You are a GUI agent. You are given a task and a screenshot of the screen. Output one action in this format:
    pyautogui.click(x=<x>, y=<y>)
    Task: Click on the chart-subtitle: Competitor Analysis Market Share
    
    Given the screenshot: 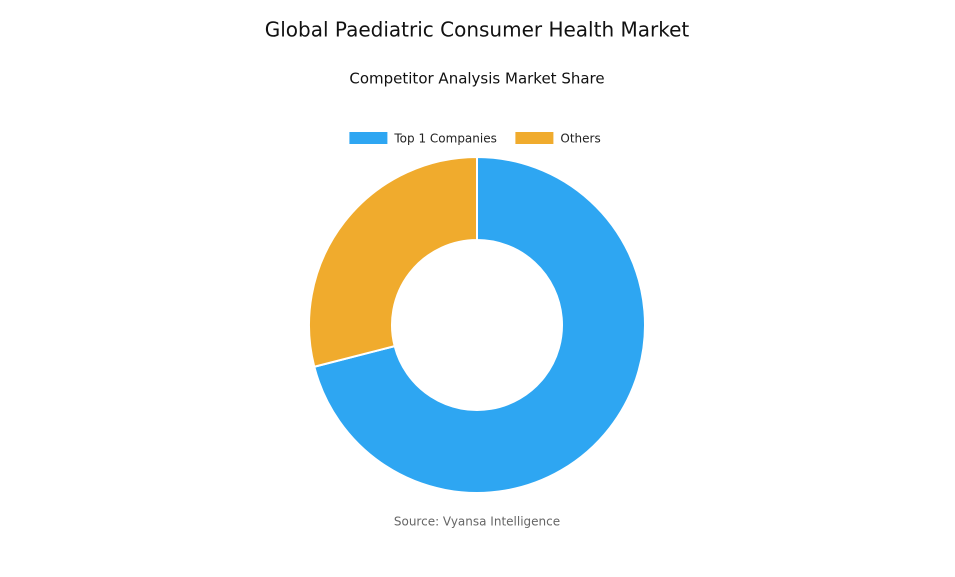 What is the action you would take?
    pyautogui.click(x=476, y=79)
    